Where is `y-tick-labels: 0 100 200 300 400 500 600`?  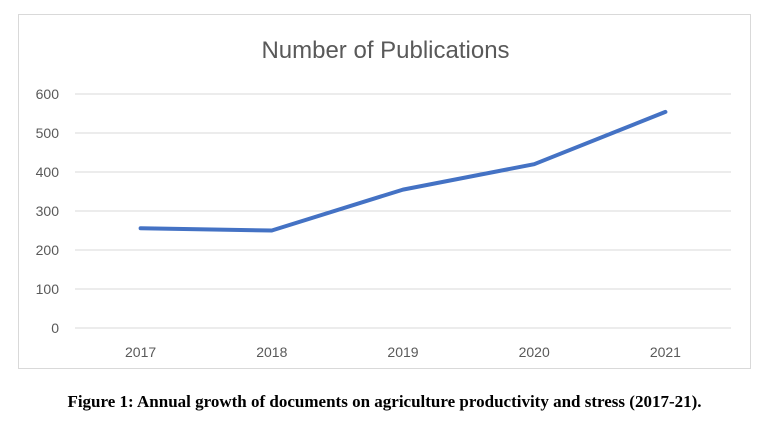
y-tick-labels: 0 100 200 300 400 500 600 is located at coordinates (48, 211).